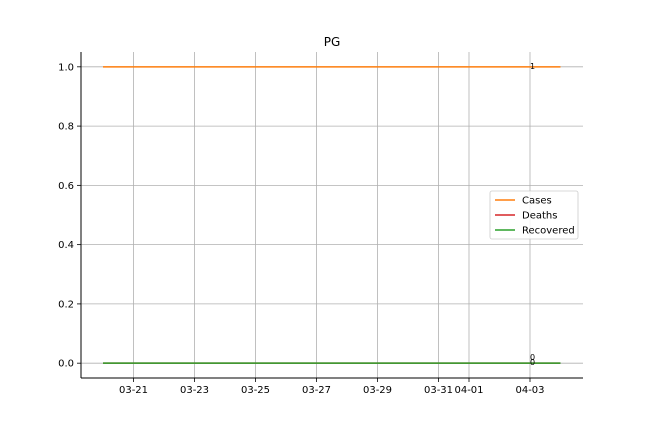 The height and width of the screenshot is (432, 648). I want to click on legend-label-recovered: Recovered, so click(548, 231).